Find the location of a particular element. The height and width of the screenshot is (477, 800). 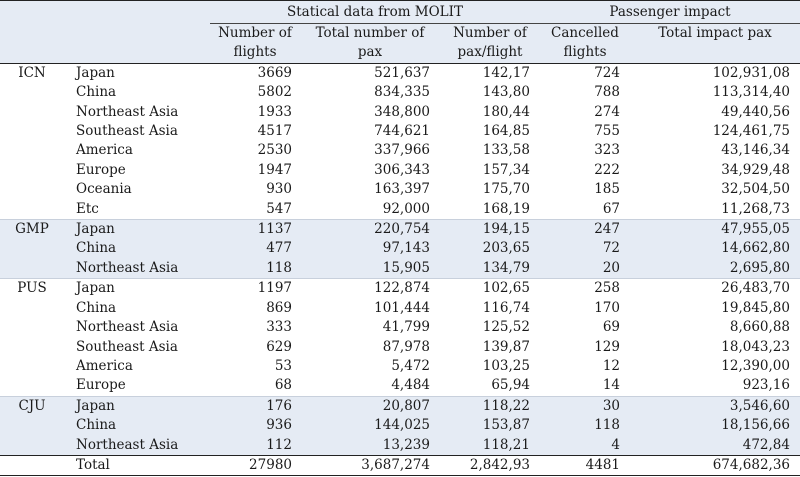

cell-pax-per-flight: 153,87 is located at coordinates (506, 425).